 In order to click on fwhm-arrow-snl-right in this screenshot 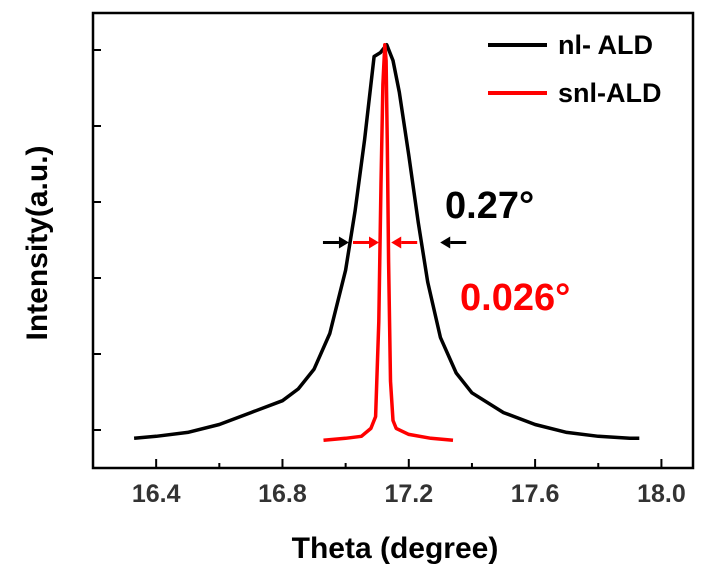, I will do `click(404, 242)`.